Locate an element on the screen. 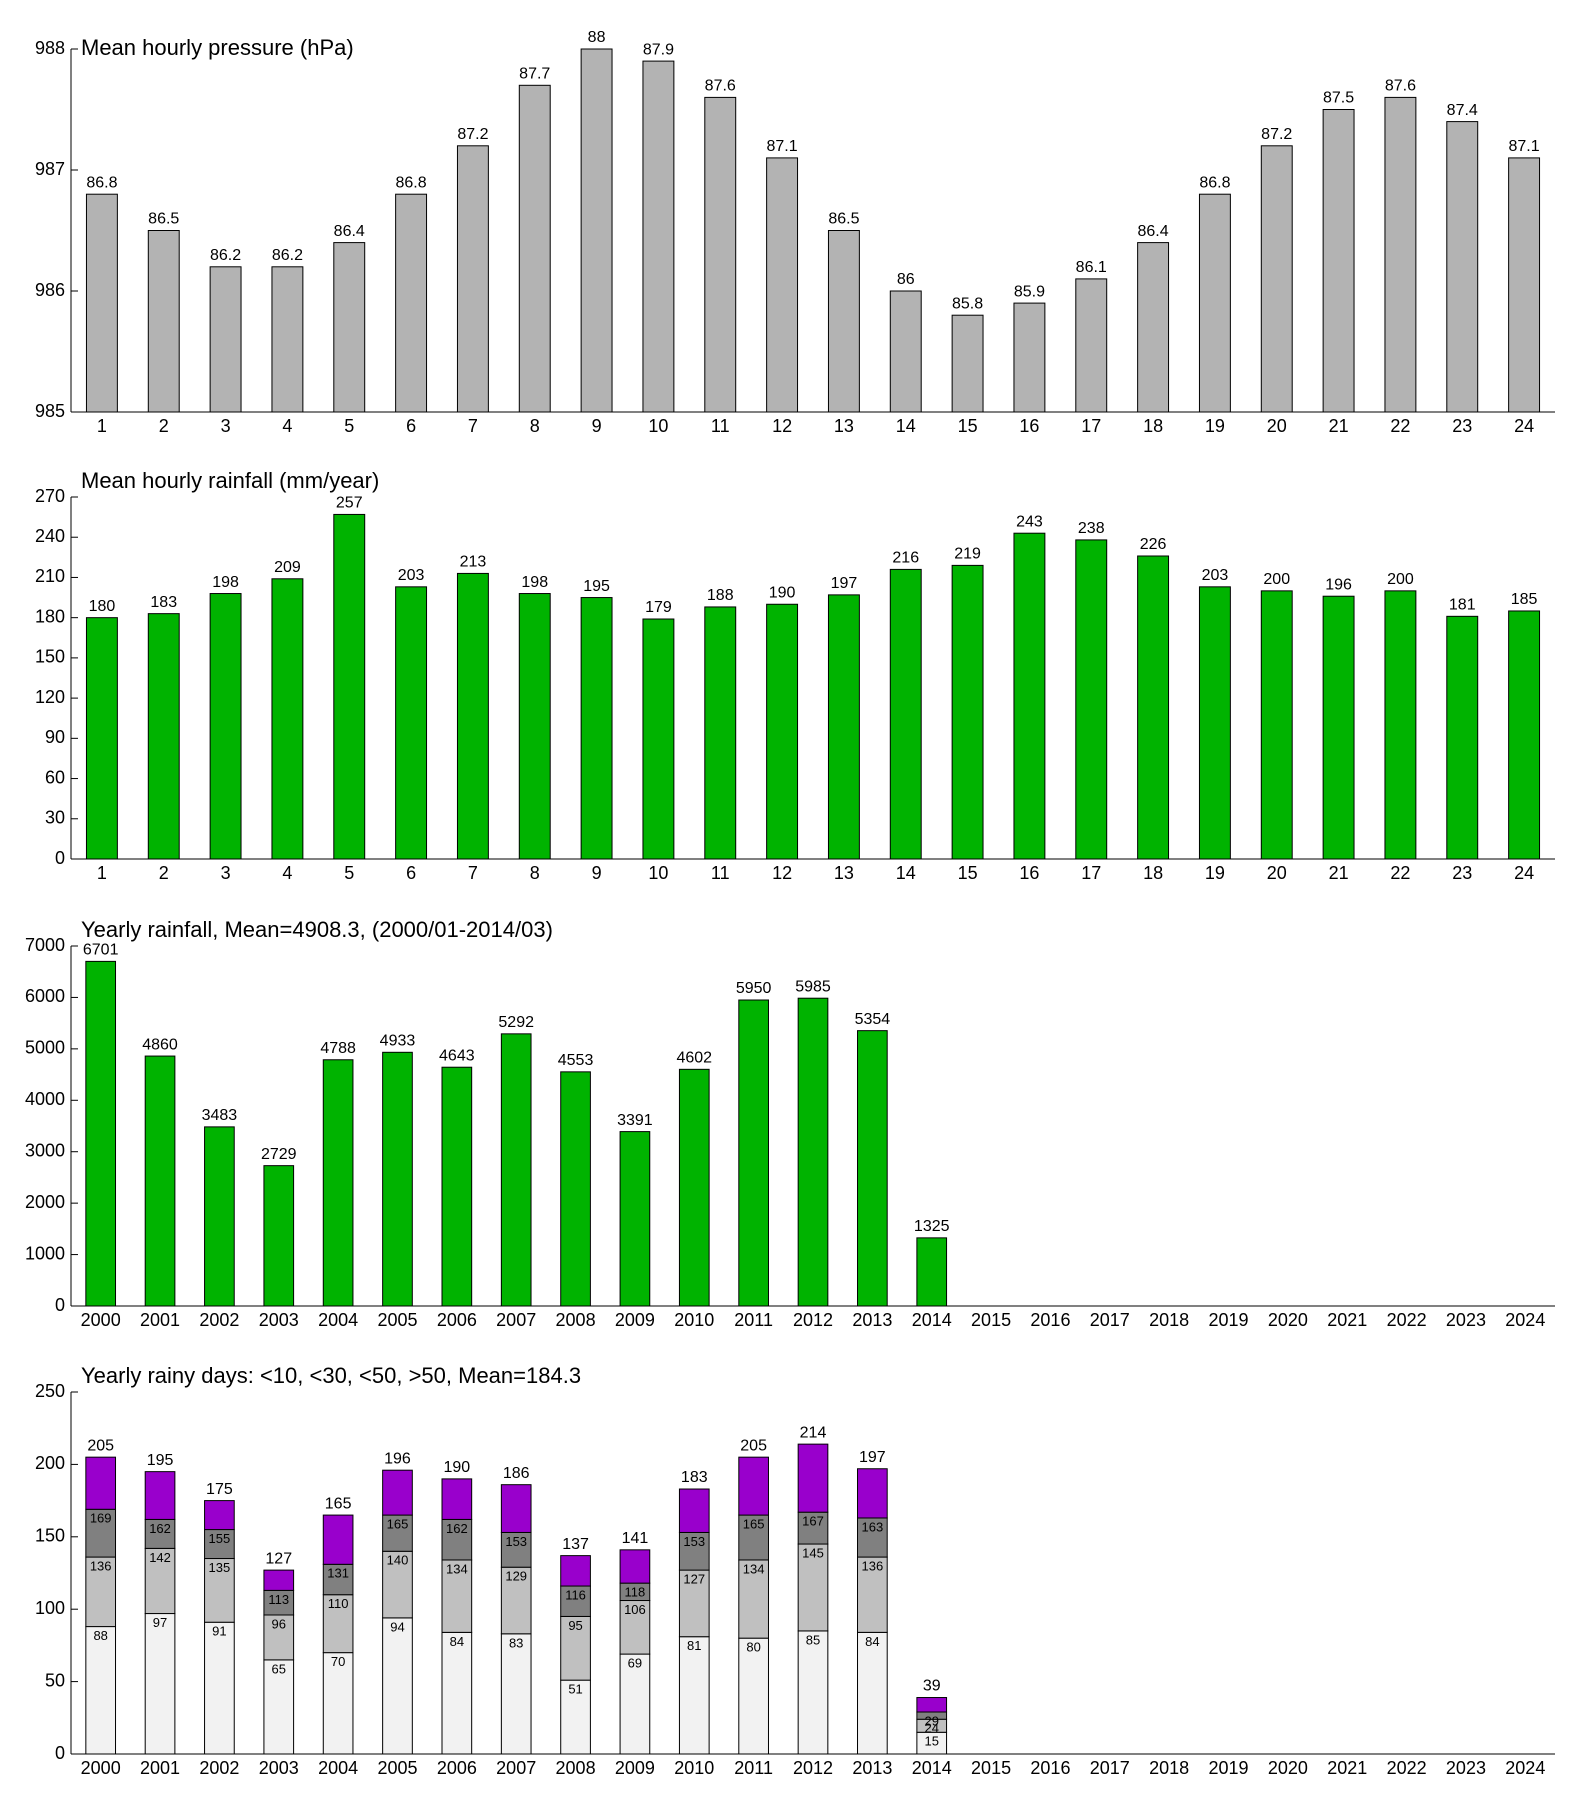 This screenshot has width=1580, height=1800. segment-label: 129 is located at coordinates (516, 1576).